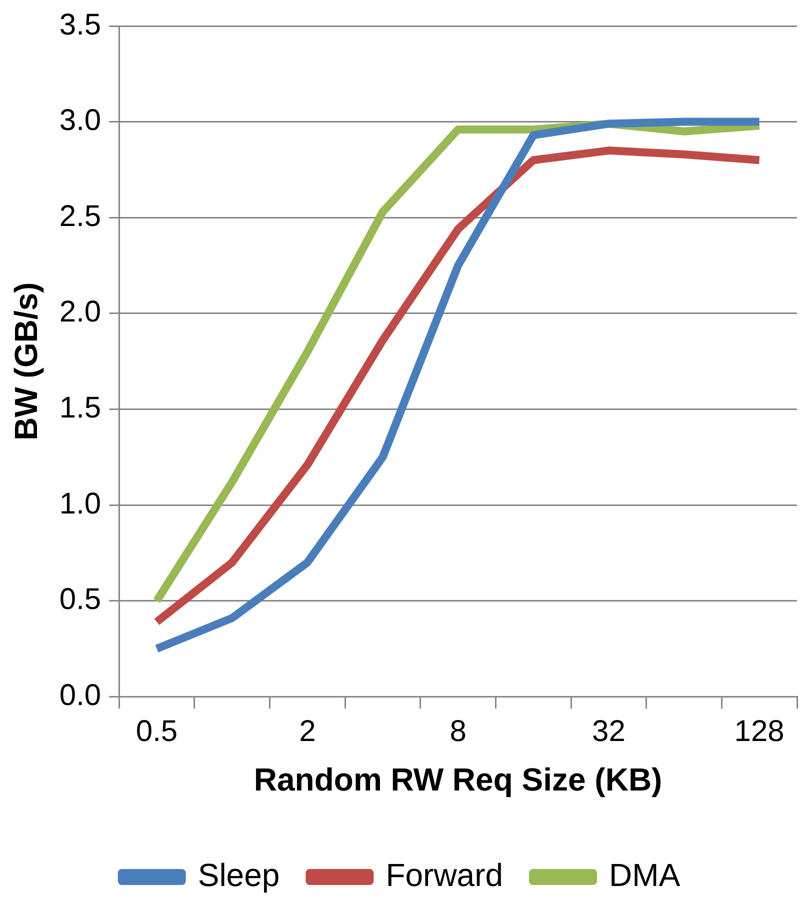 The image size is (809, 903). I want to click on y-tick-label: 2.0, so click(80, 312).